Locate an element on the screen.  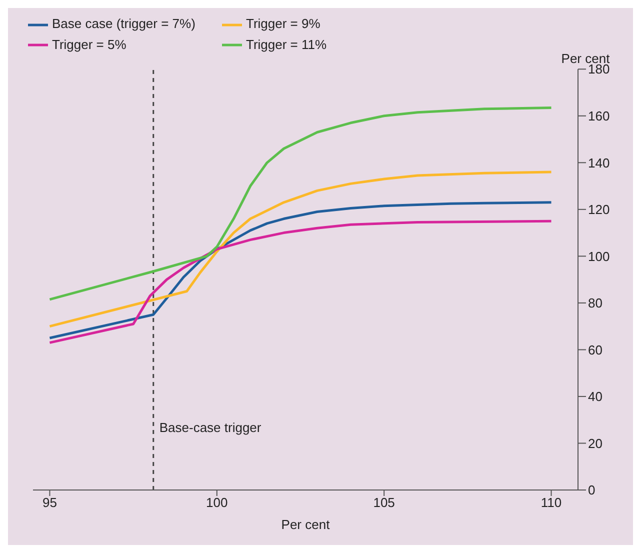
ref-line-label: Base-case trigger is located at coordinates (210, 427).